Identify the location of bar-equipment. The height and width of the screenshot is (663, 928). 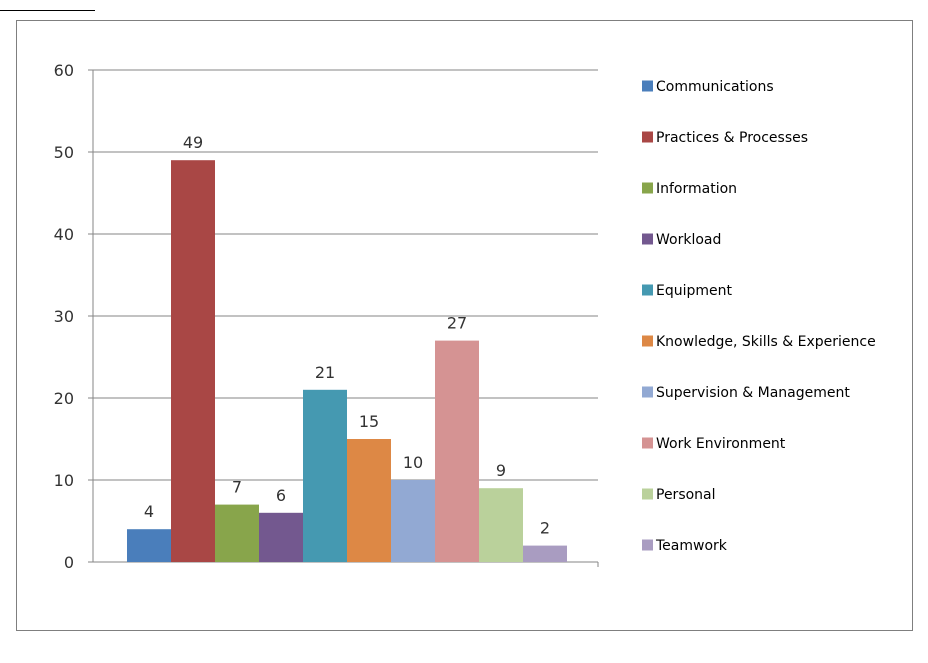
(325, 475).